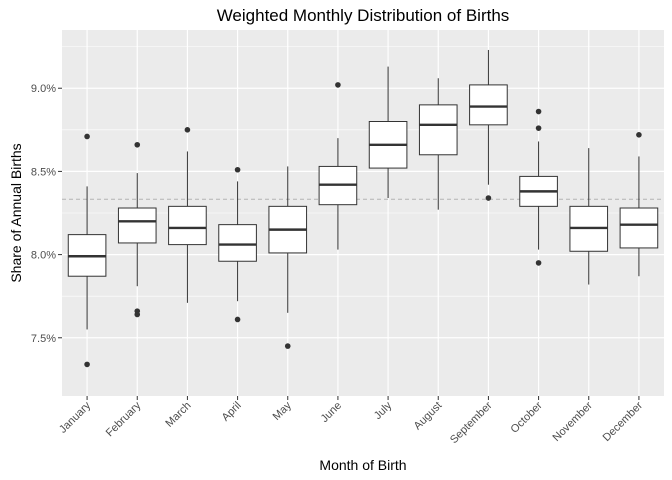 This screenshot has height=480, width=672. I want to click on x-tick-label: June, so click(331, 412).